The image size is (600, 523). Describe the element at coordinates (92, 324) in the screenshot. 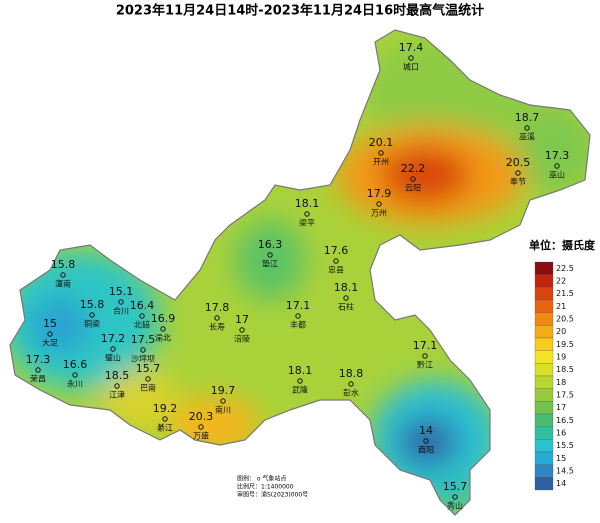

I see `station-name: 铜梁` at that location.